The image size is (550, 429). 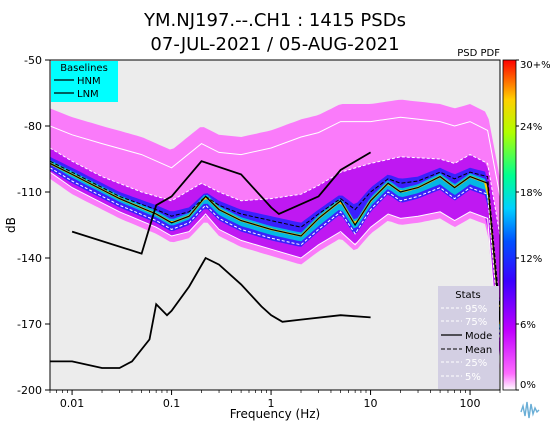 I want to click on y-axis-ticks: -50 -80 -110 -140 -170 -200, so click(x=33, y=225).